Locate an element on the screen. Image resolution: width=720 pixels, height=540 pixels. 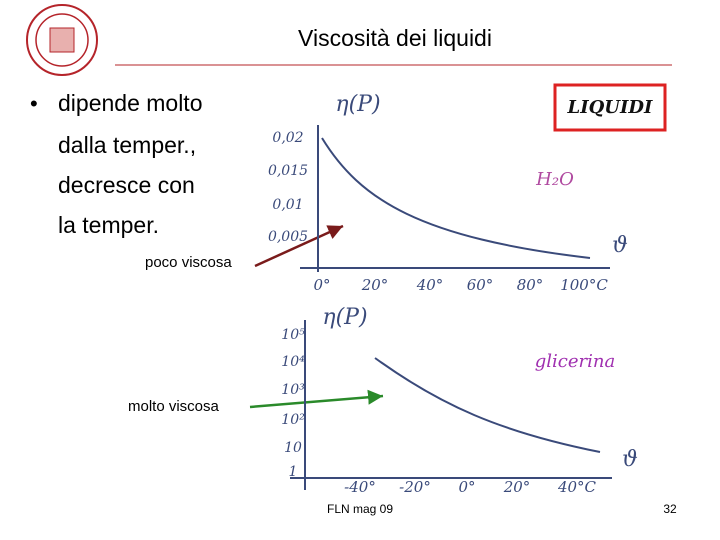
x-tick-label: 40°C is located at coordinates (577, 487).